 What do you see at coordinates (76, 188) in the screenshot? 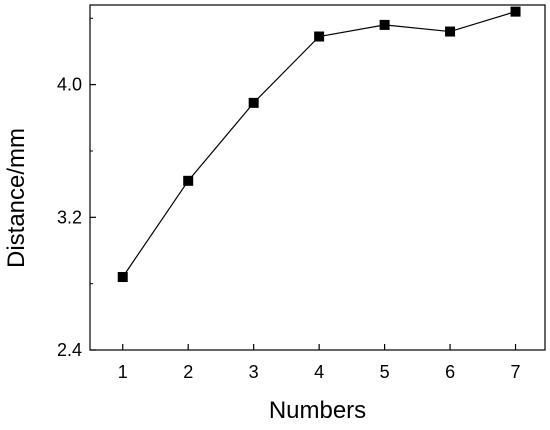
I see `y-axis-ticks: 2.4 3.2 4.0` at bounding box center [76, 188].